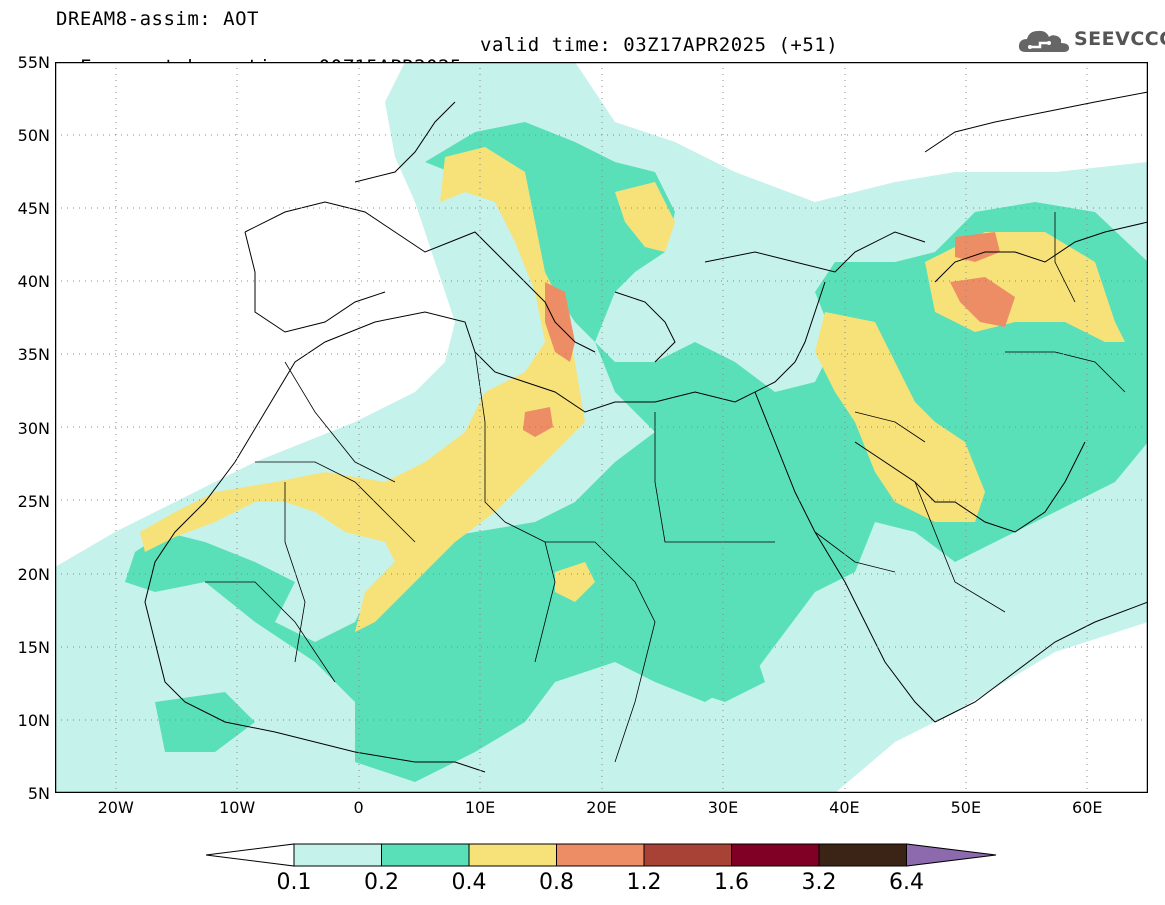 Image resolution: width=1165 pixels, height=905 pixels. I want to click on colorbar-level-label: 1.6, so click(731, 882).